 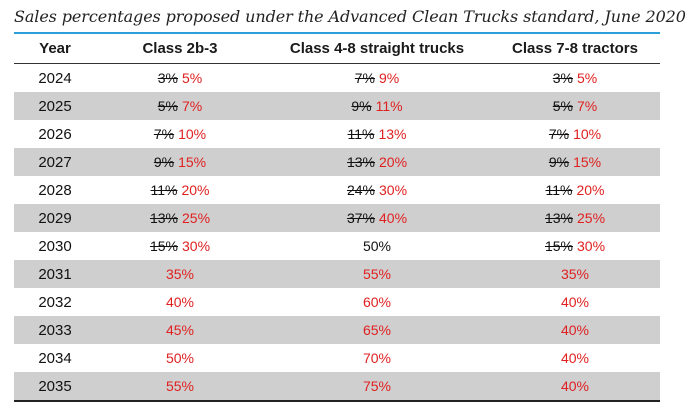 I want to click on value-cell-class-7-8: 13% 25%, so click(x=575, y=218).